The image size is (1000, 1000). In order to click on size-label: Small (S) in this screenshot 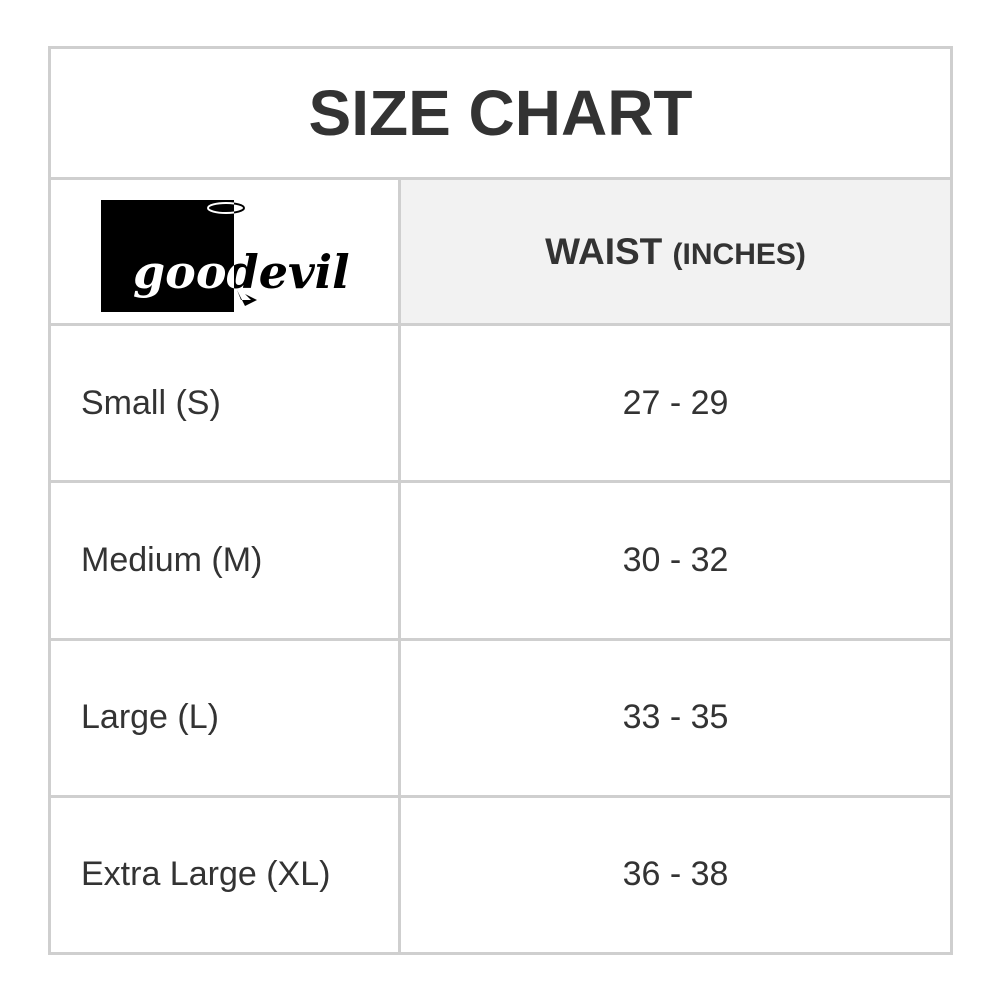, I will do `click(224, 403)`.